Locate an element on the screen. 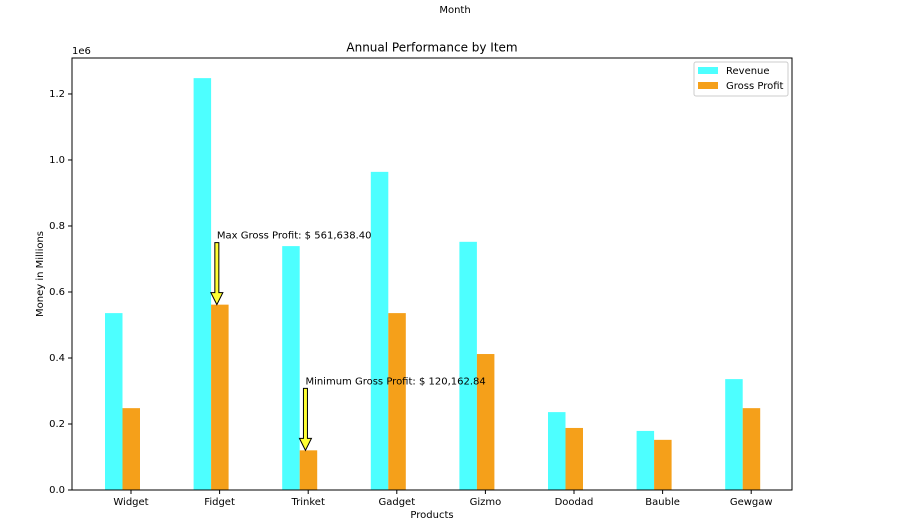 This screenshot has width=900, height=531. x-tick-label: Fidget is located at coordinates (219, 502).